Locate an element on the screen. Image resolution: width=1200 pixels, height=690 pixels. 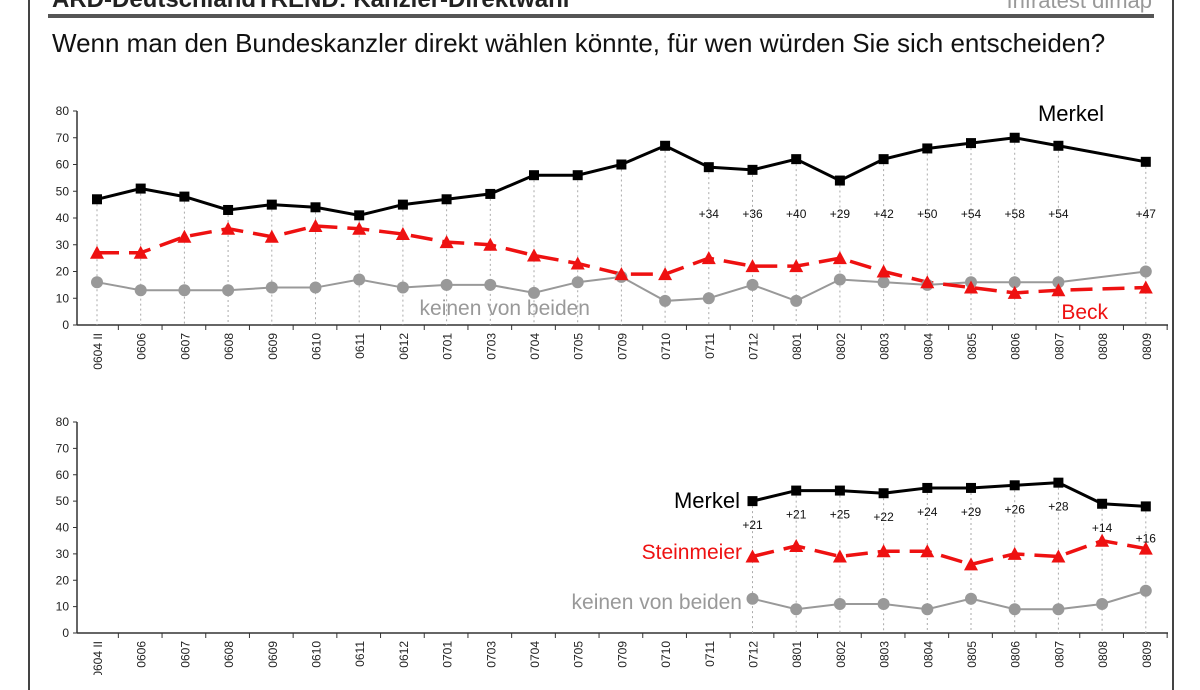
y-tick-label: 50 is located at coordinates (63, 191).